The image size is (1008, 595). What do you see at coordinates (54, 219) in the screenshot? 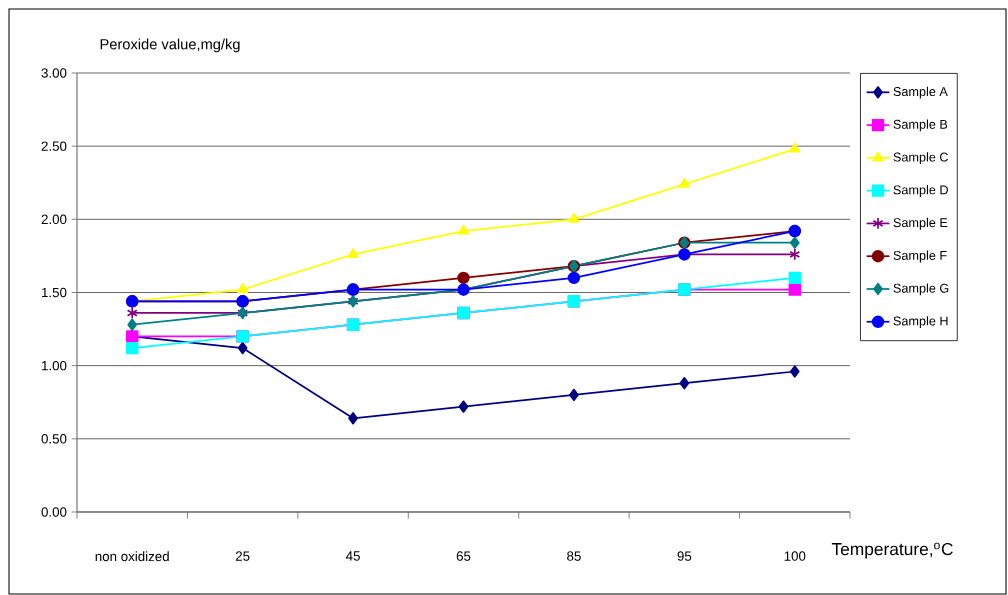
I see `y-tick-label: 2.00` at bounding box center [54, 219].